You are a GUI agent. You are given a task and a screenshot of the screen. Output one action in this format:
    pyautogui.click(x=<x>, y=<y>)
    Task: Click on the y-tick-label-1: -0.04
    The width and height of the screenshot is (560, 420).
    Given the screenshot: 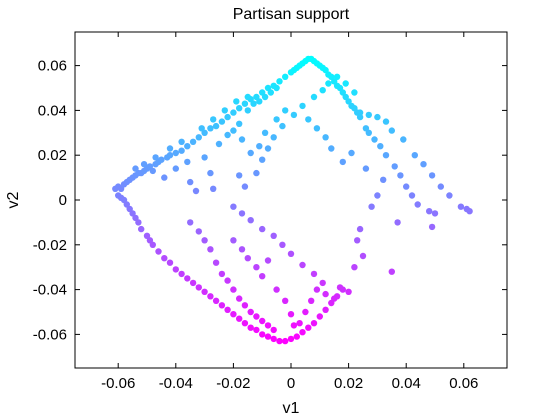 What is the action you would take?
    pyautogui.click(x=50, y=290)
    